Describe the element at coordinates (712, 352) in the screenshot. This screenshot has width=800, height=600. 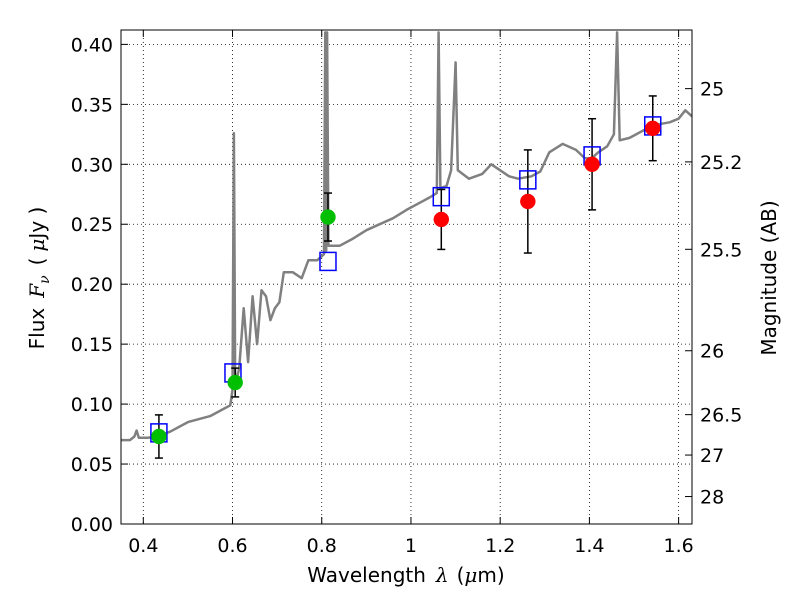
I see `right-tick-label: 26` at that location.